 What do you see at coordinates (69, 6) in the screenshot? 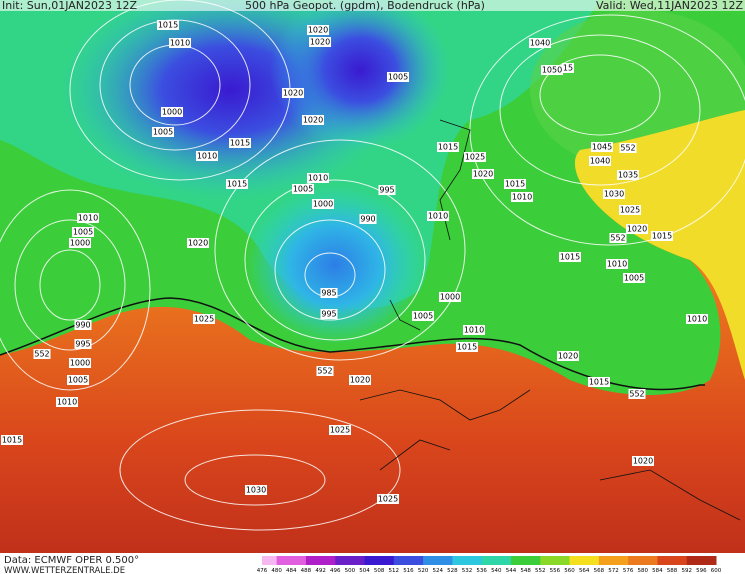
I see `init-time: Init: Sun,01JAN2023 12Z` at bounding box center [69, 6].